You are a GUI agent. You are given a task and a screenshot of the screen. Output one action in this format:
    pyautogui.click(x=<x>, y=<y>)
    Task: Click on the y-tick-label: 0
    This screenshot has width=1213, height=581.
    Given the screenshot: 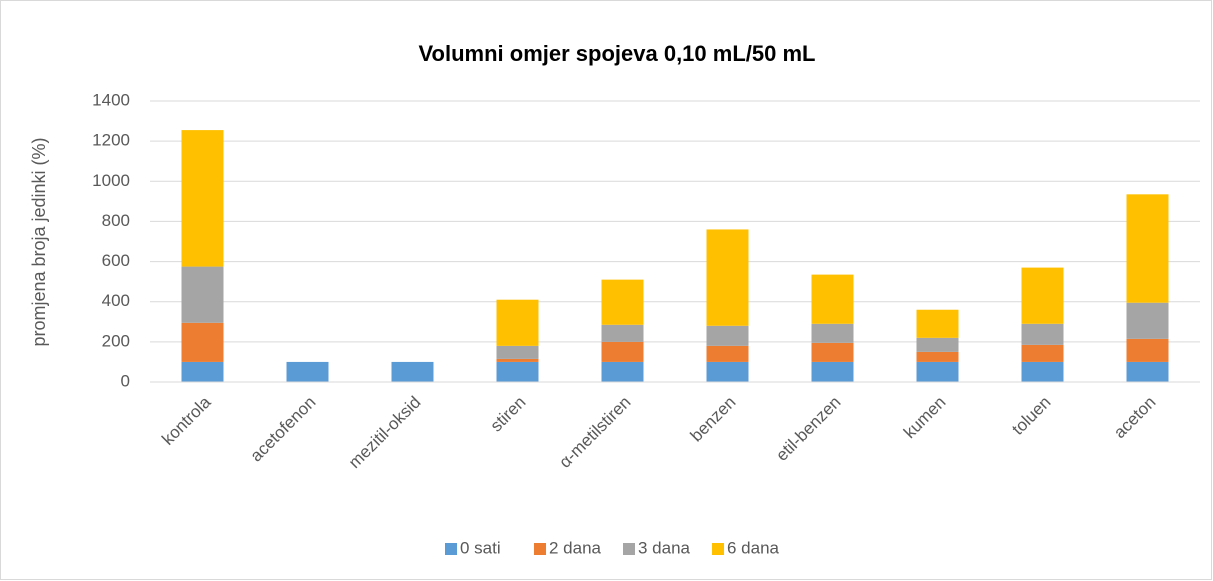 What is the action you would take?
    pyautogui.click(x=125, y=380)
    